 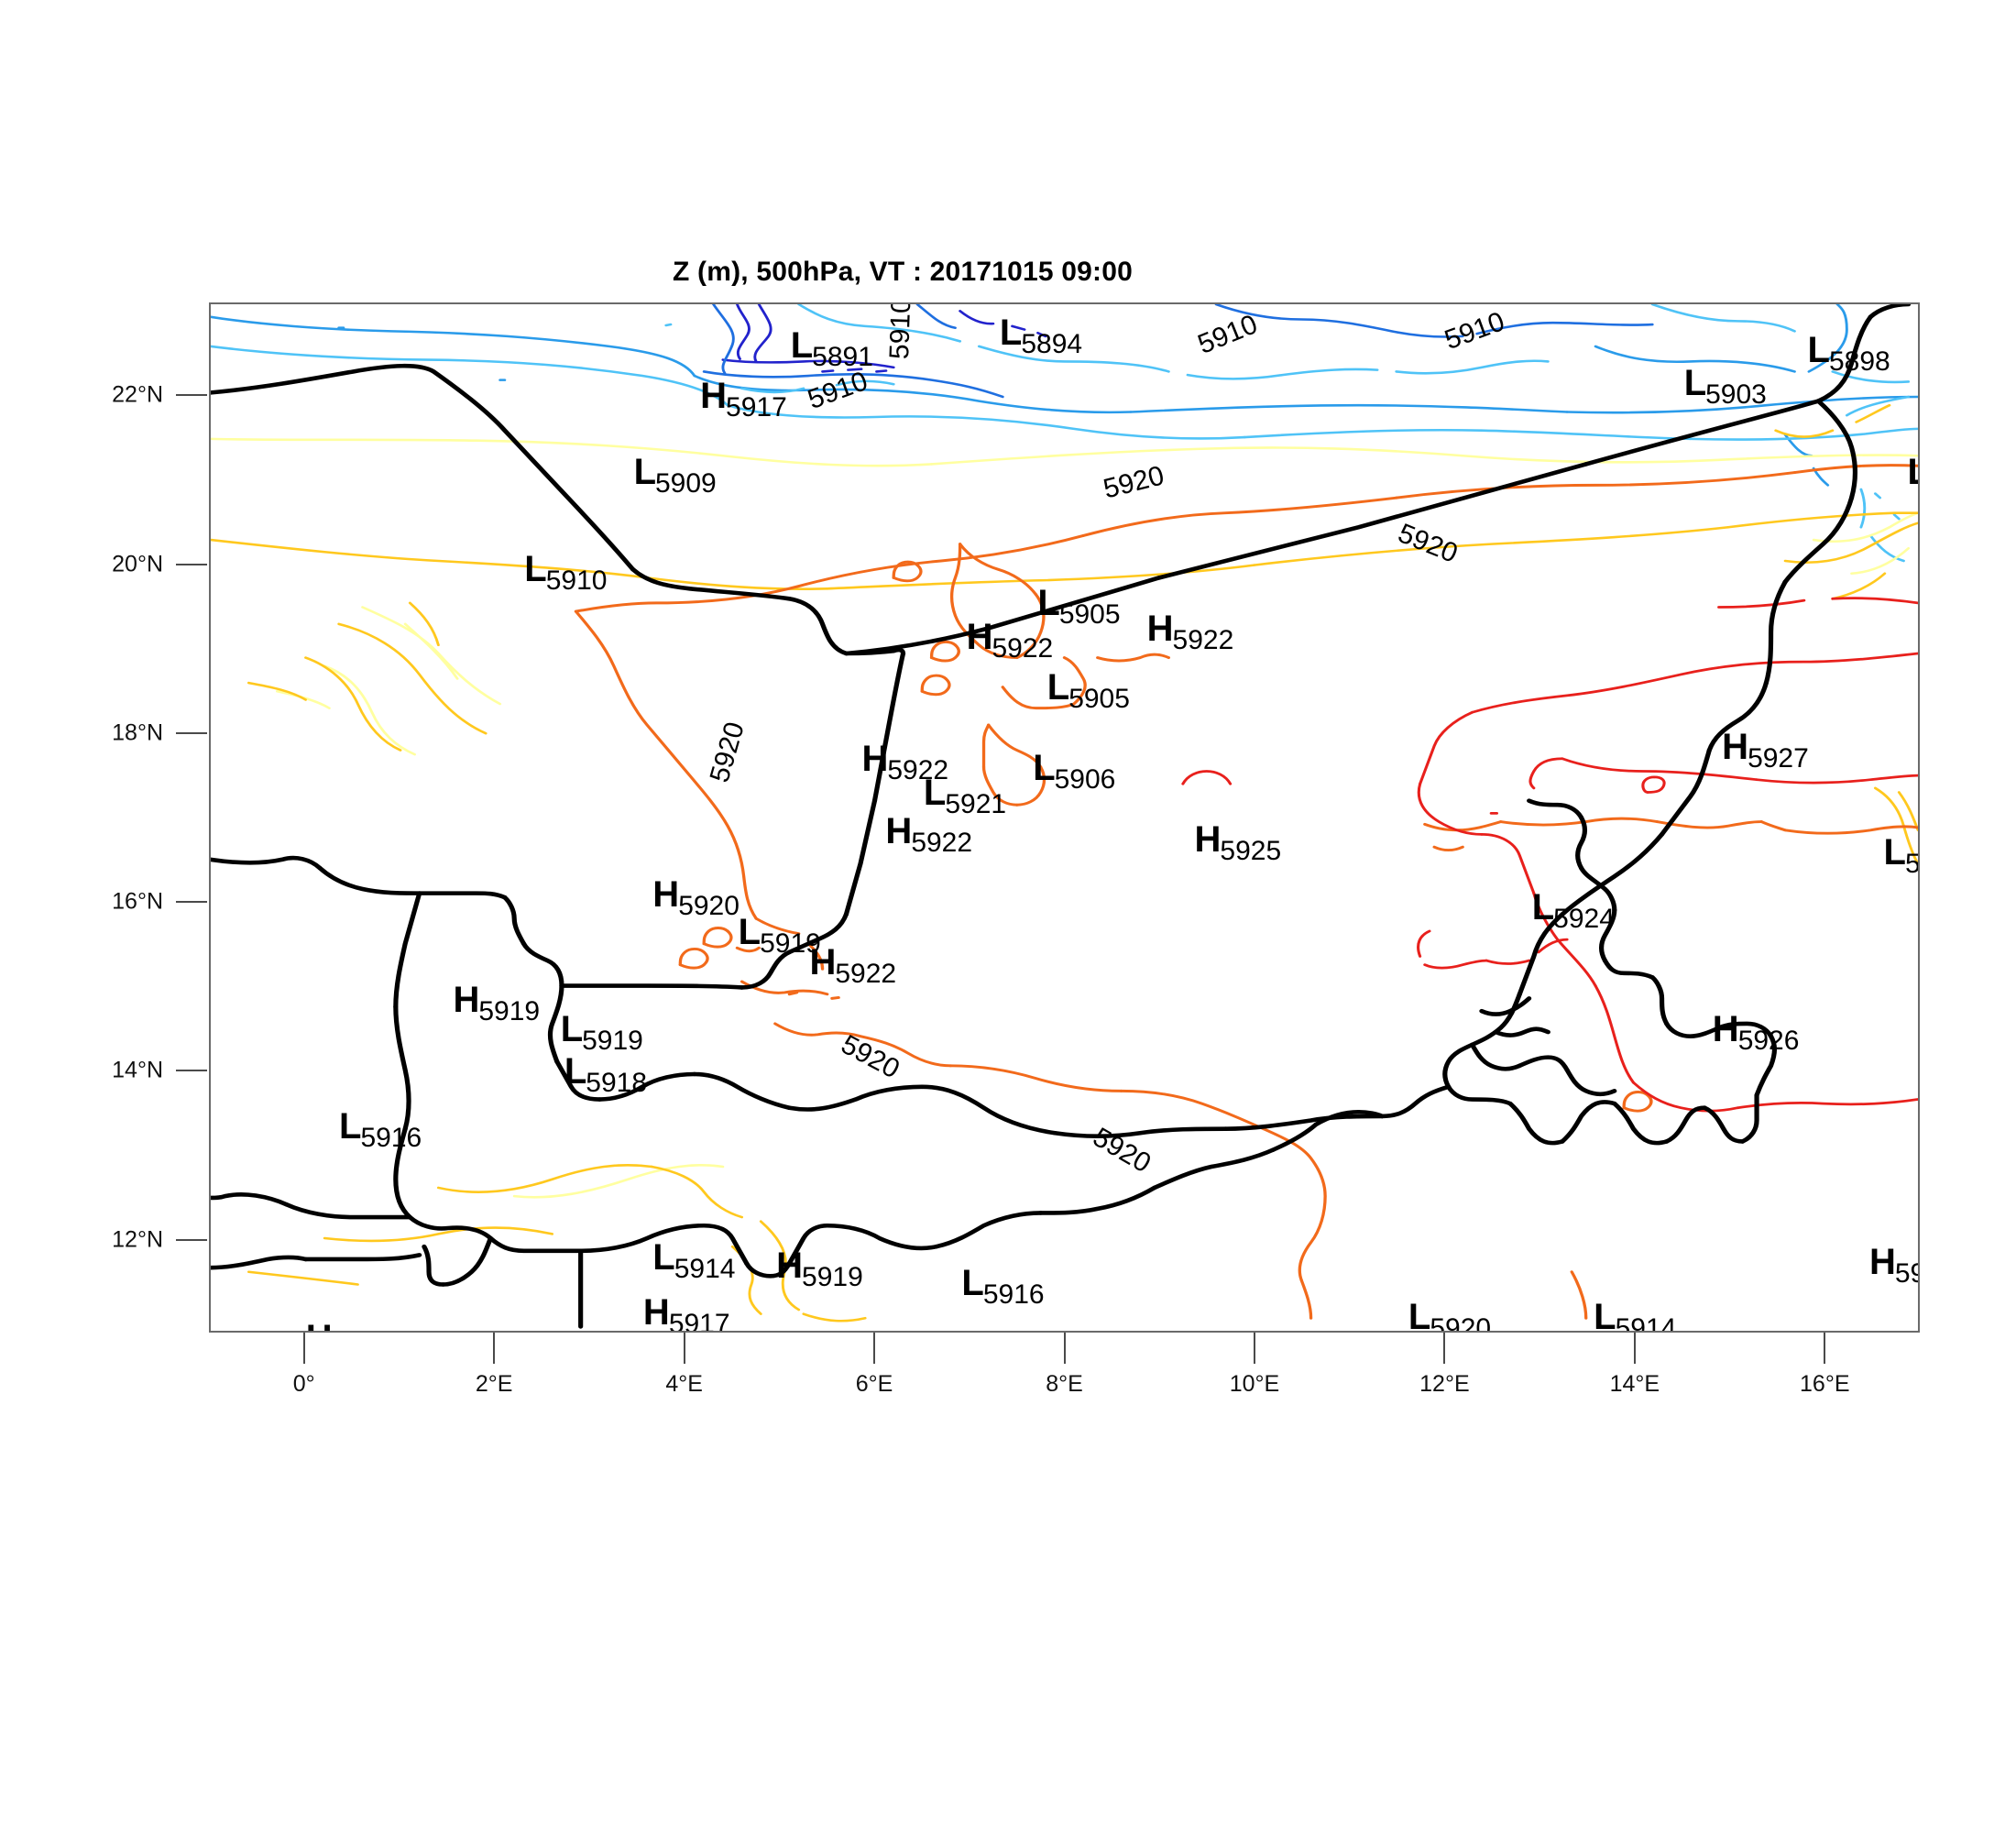 What do you see at coordinates (1254, 1384) in the screenshot?
I see `x-axis-label: 10°E` at bounding box center [1254, 1384].